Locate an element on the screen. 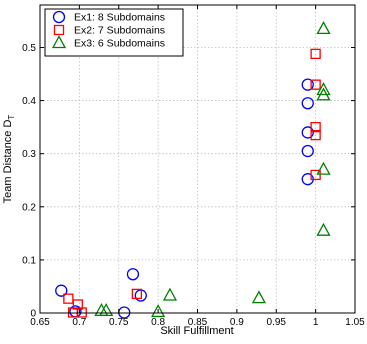 This screenshot has height=344, width=367. legend-box is located at coordinates (114, 32).